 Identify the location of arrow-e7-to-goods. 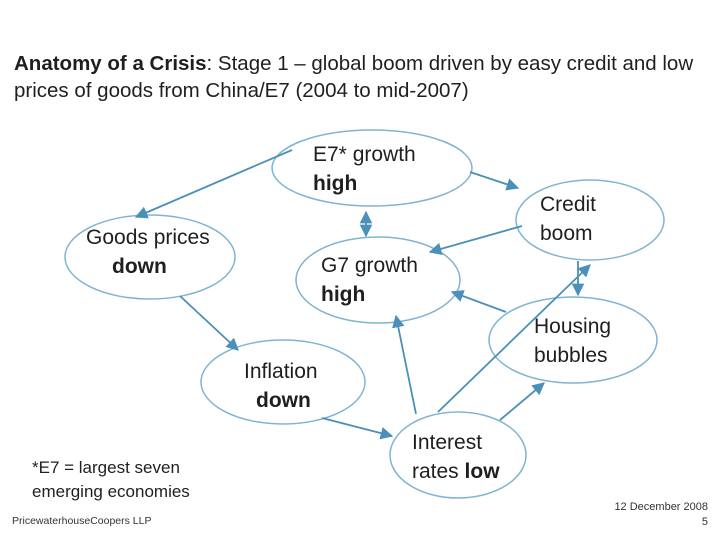
(213, 184).